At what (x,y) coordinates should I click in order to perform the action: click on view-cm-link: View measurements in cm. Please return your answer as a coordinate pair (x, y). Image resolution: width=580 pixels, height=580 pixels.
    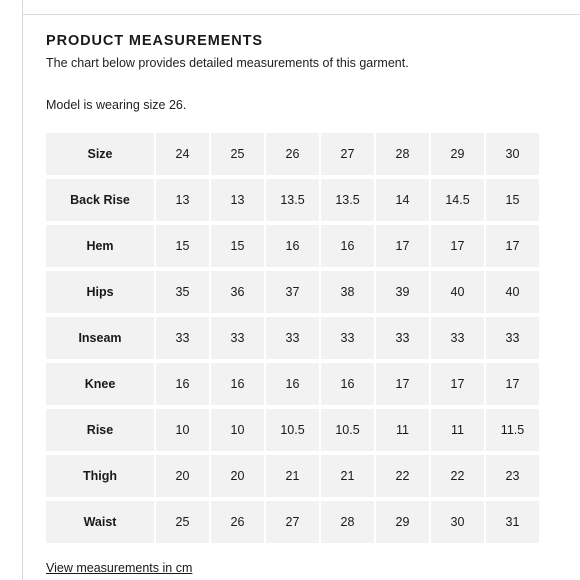
    Looking at the image, I should click on (119, 568).